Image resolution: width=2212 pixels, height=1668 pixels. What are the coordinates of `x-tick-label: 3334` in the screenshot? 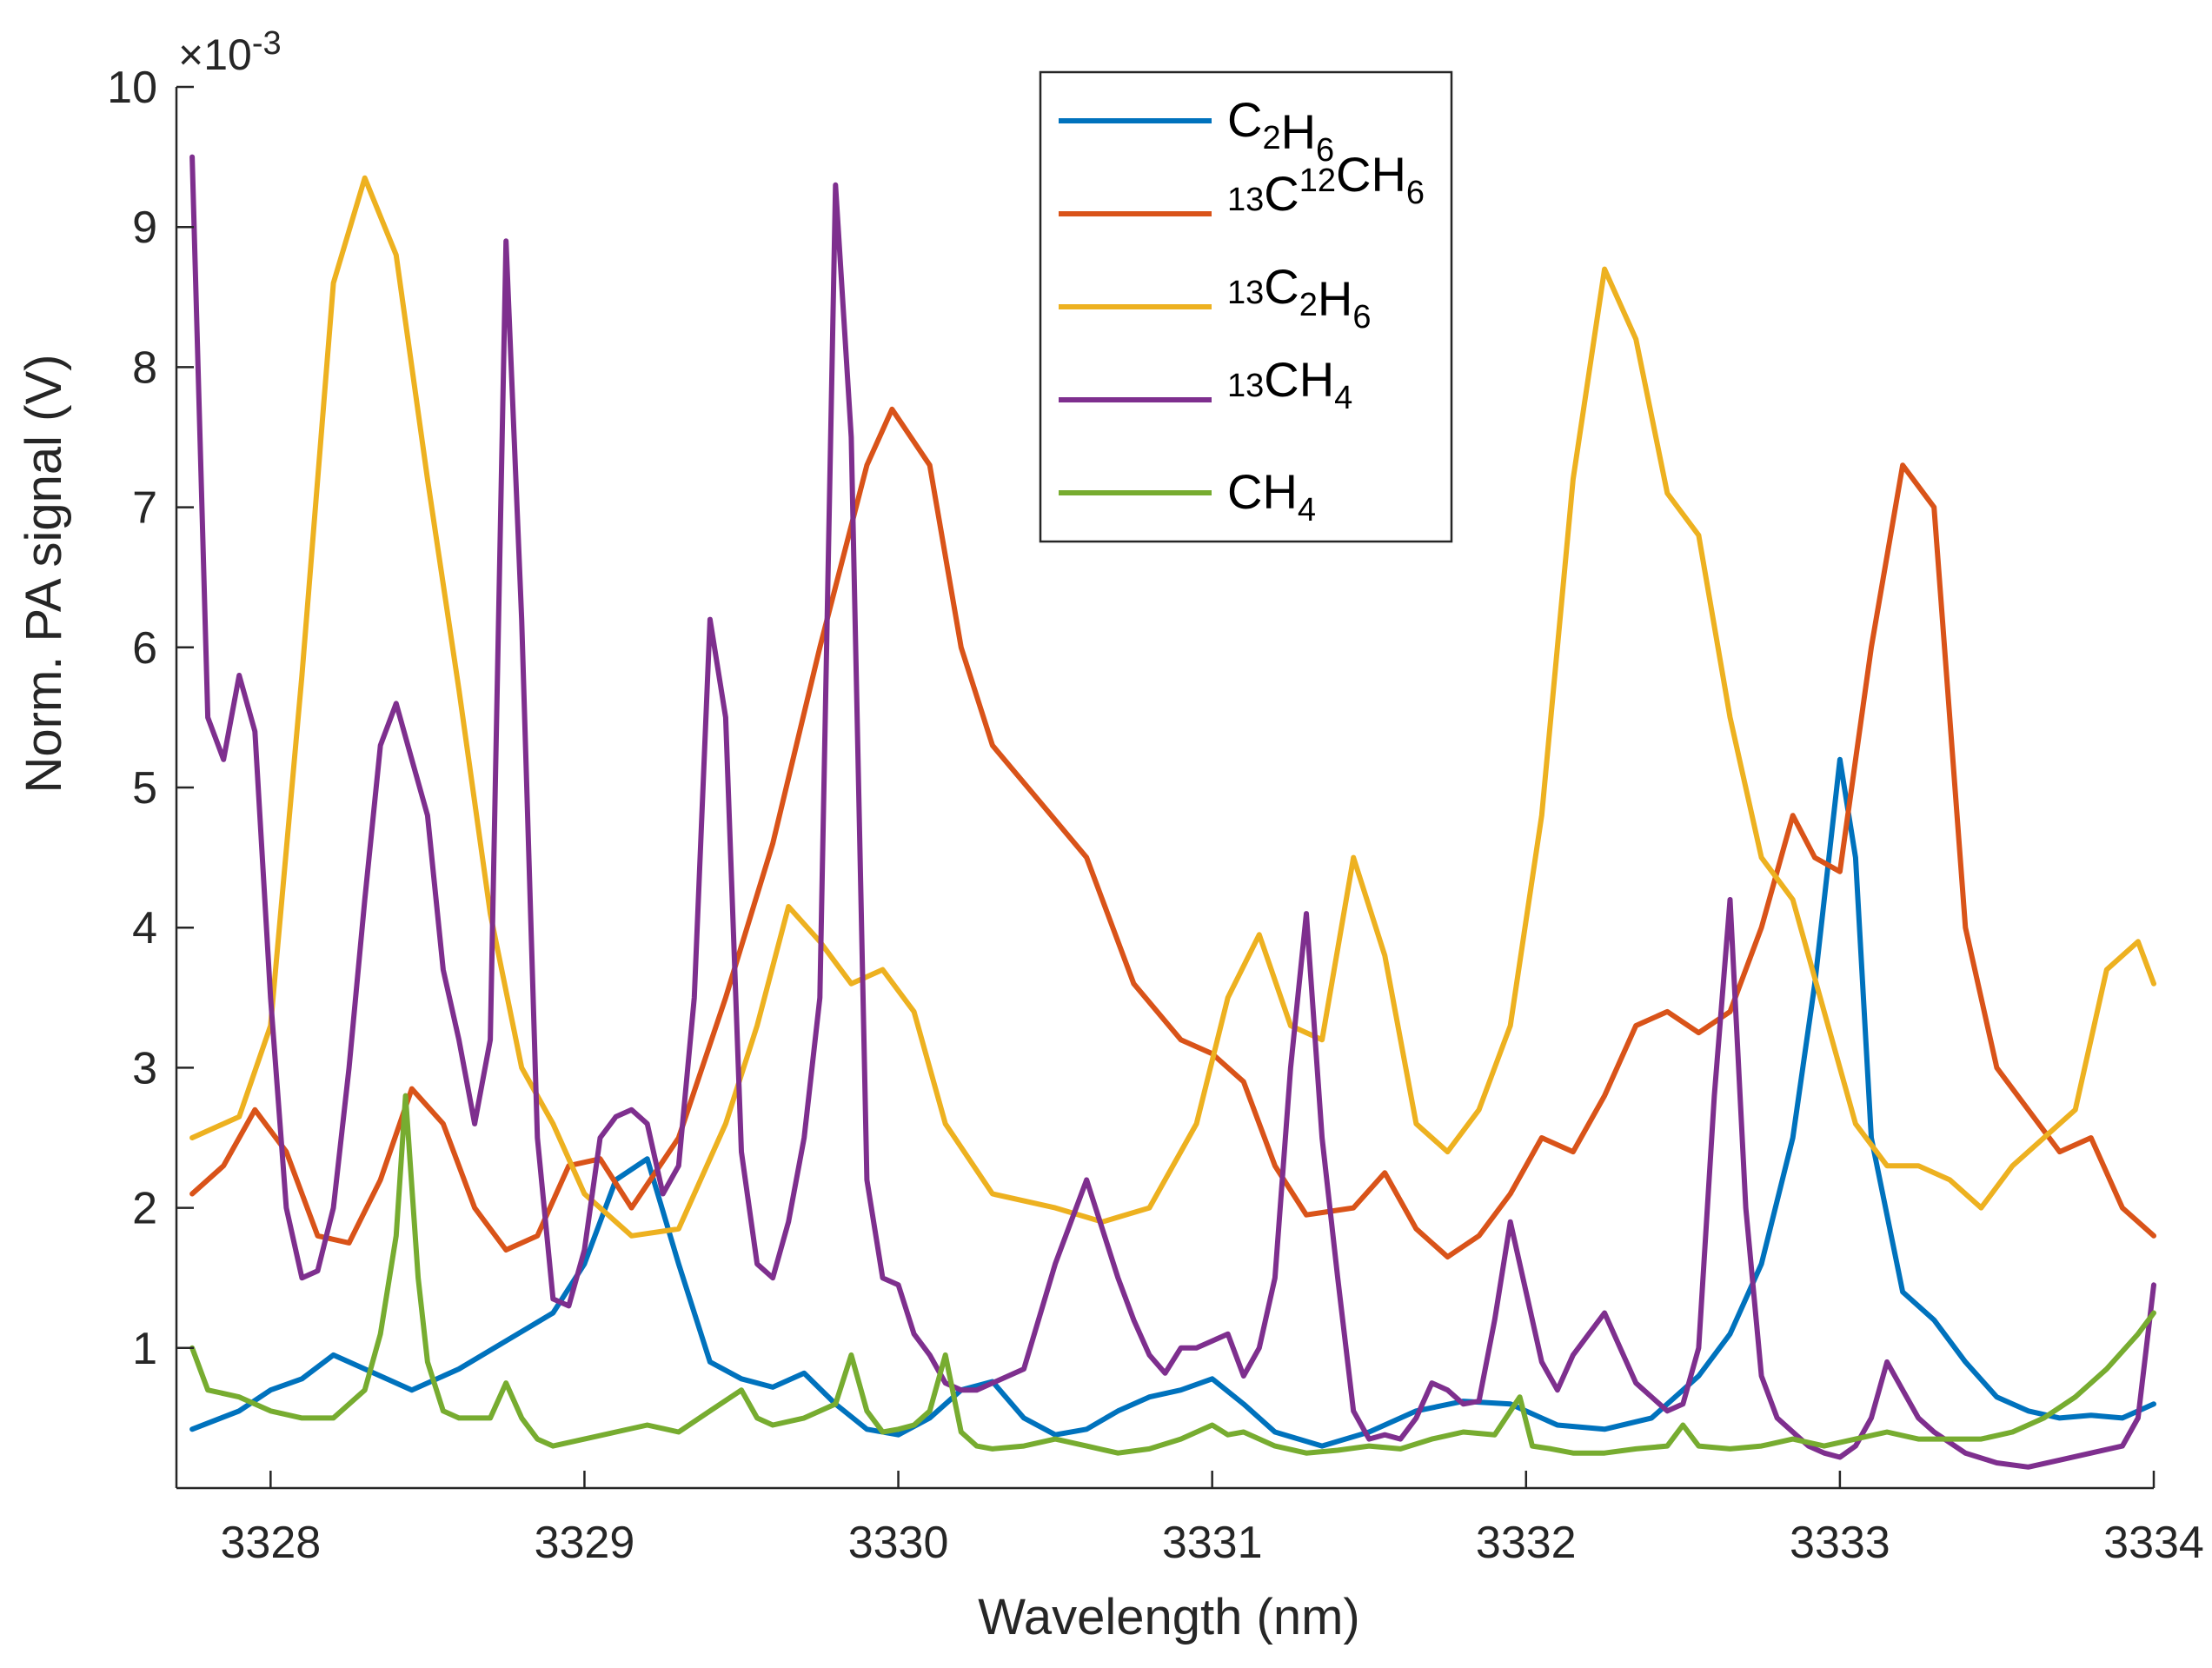 It's located at (2153, 1543).